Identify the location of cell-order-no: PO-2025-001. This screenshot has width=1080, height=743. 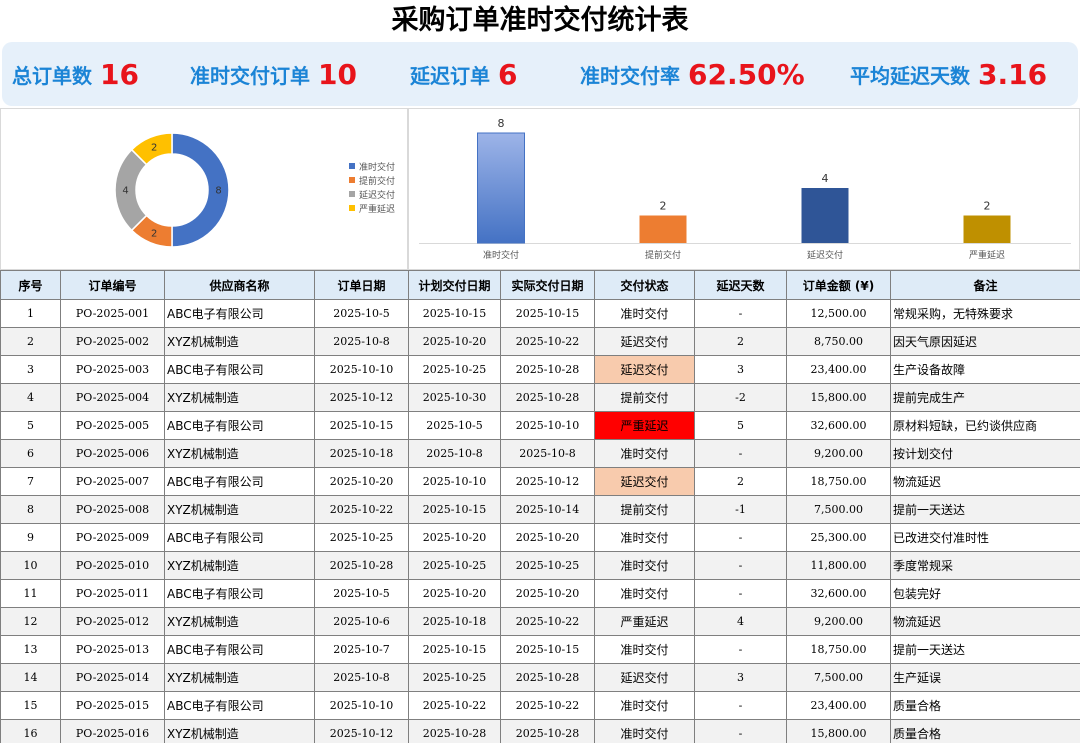
(112, 313).